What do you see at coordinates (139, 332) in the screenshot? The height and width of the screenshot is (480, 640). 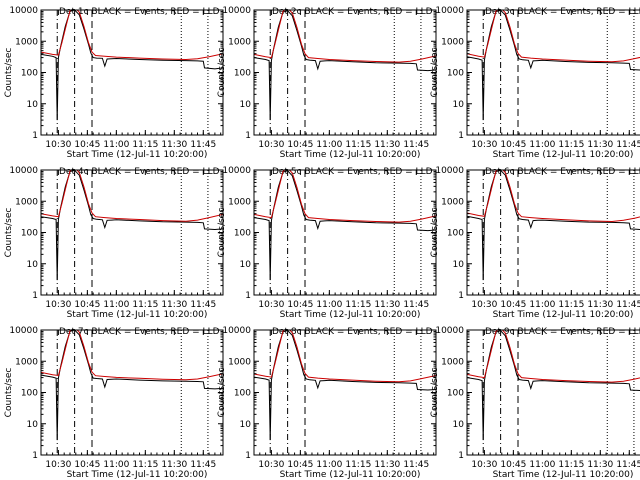 I see `chart-title: Det 7c BLACK = Events, RED = LLD` at bounding box center [139, 332].